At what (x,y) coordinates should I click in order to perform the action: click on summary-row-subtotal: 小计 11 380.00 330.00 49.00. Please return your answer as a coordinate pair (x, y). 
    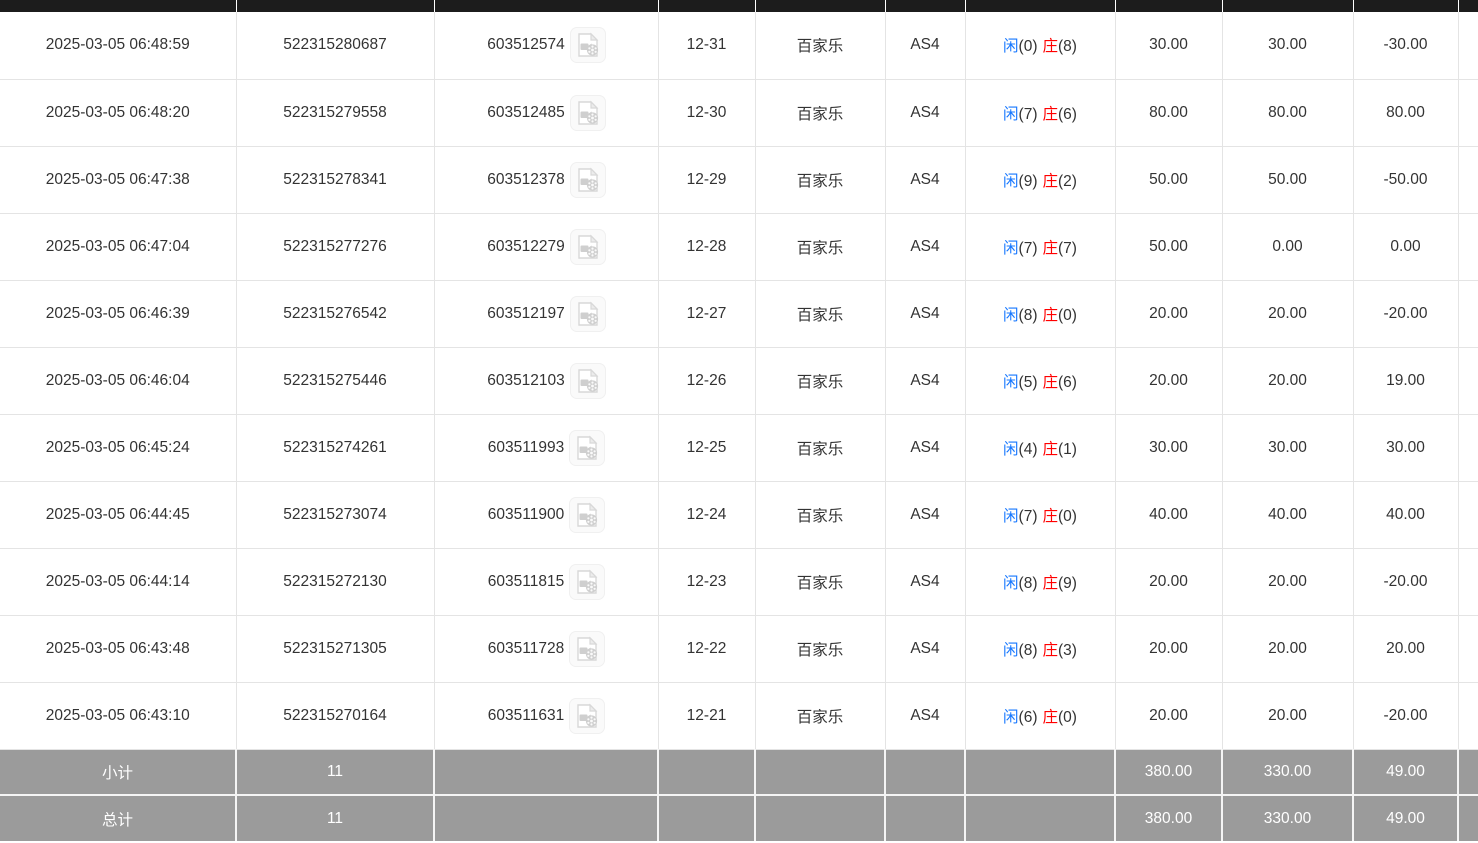
    Looking at the image, I should click on (739, 772).